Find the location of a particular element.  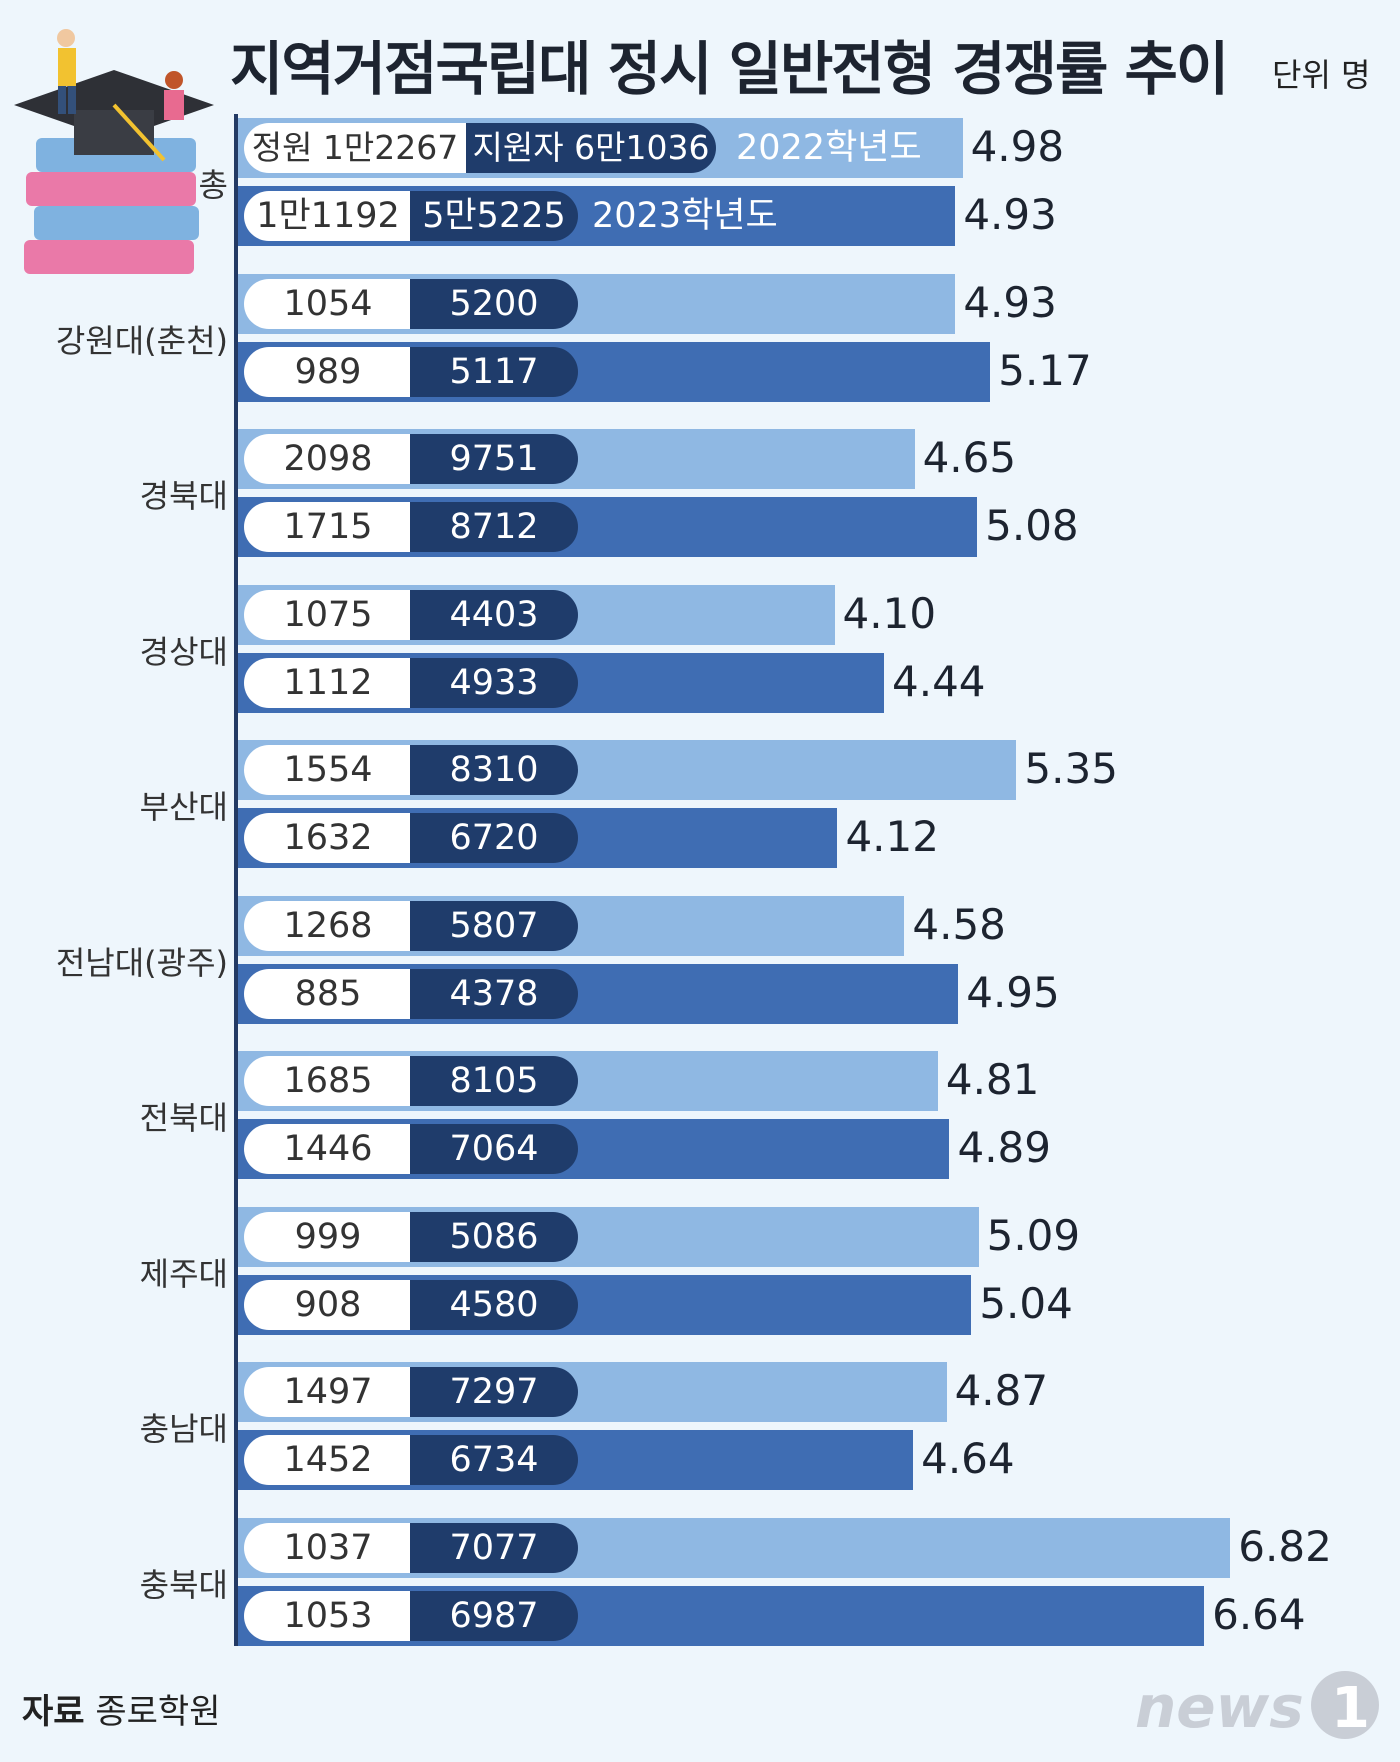

quota-value: 1685 is located at coordinates (328, 1081).